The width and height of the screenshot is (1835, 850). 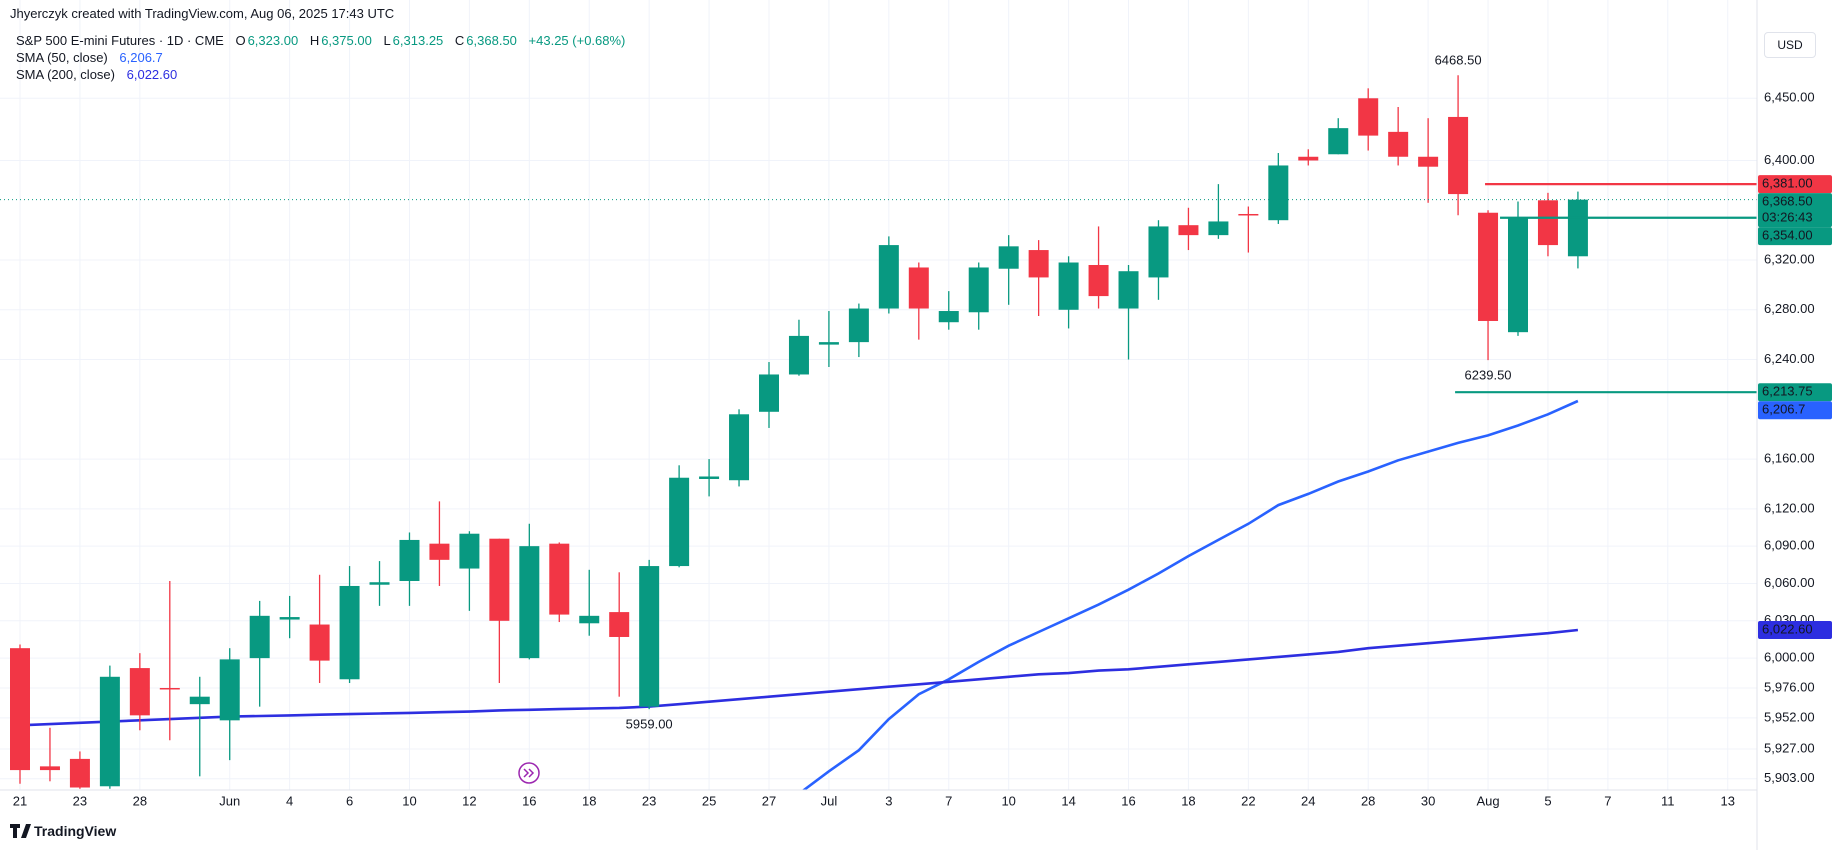 What do you see at coordinates (1547, 800) in the screenshot?
I see `x-tick-label: 5` at bounding box center [1547, 800].